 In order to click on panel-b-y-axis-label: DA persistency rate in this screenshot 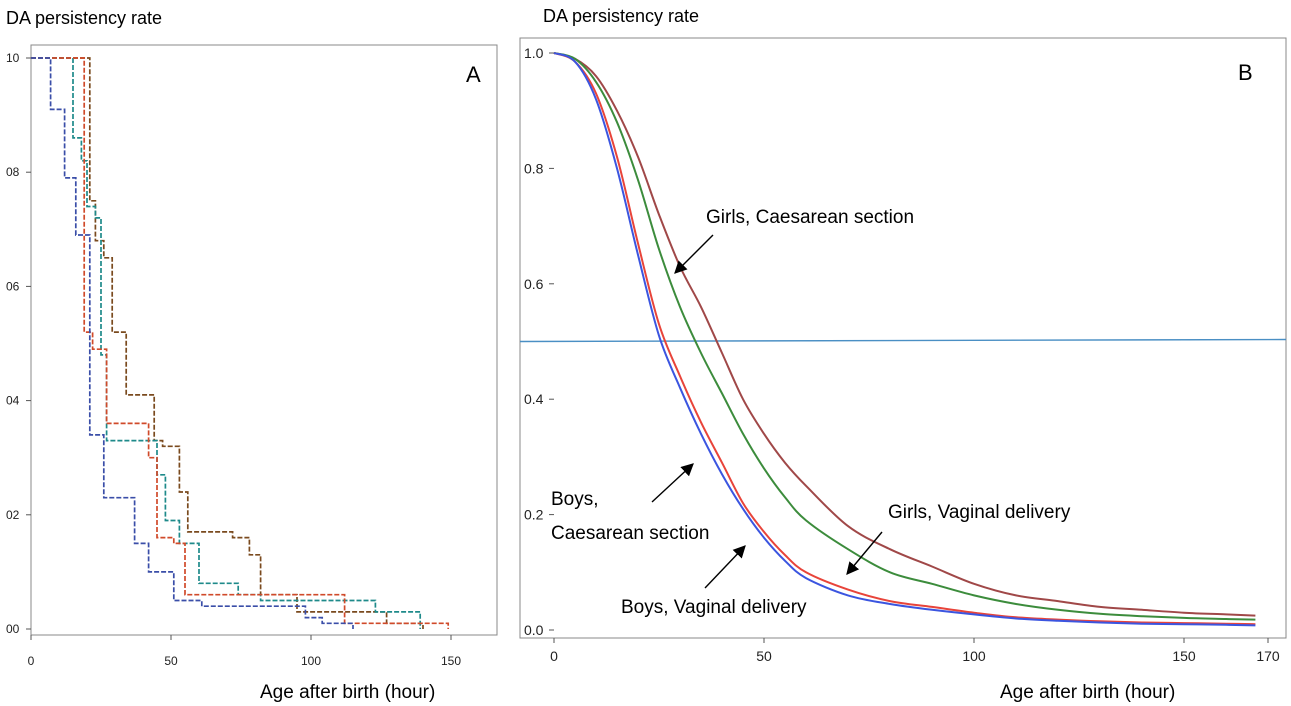, I will do `click(621, 16)`.